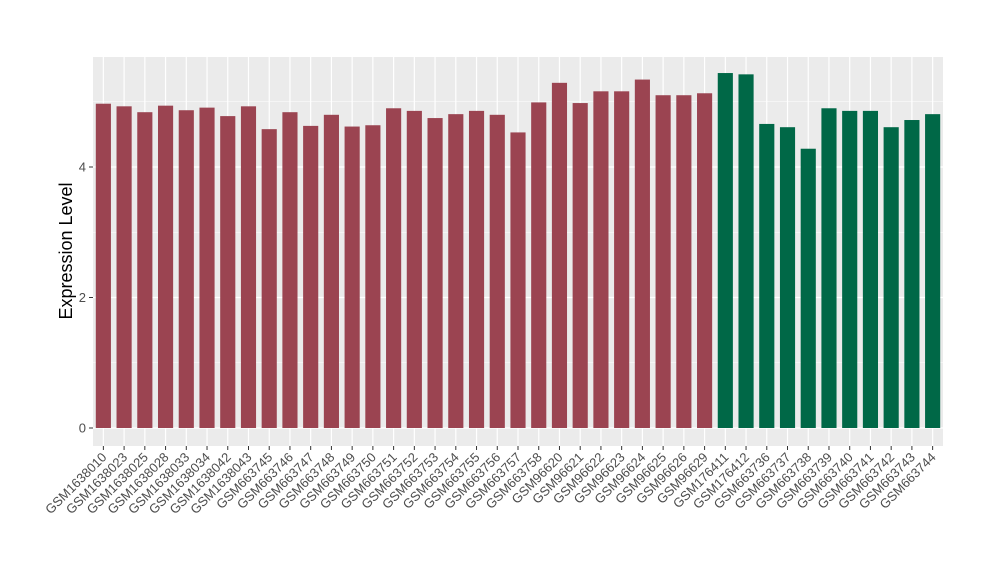 Image resolution: width=1000 pixels, height=580 pixels. I want to click on y-tick-label: 2, so click(82, 297).